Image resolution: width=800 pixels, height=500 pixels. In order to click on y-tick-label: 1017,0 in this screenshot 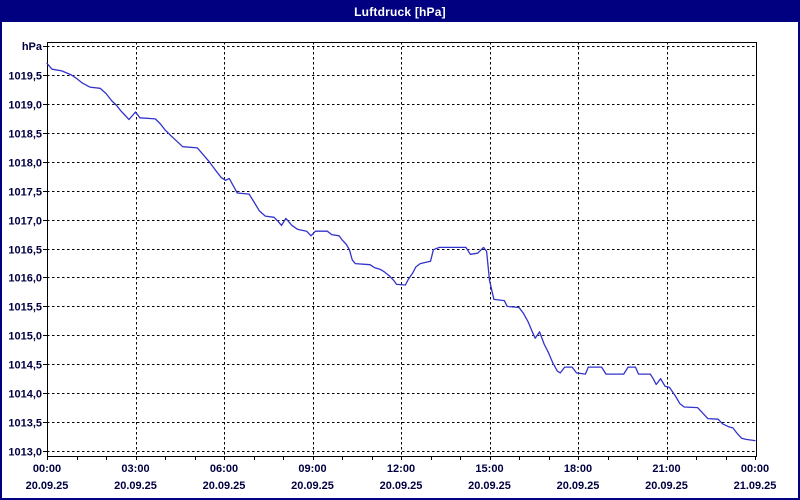, I will do `click(25, 222)`.